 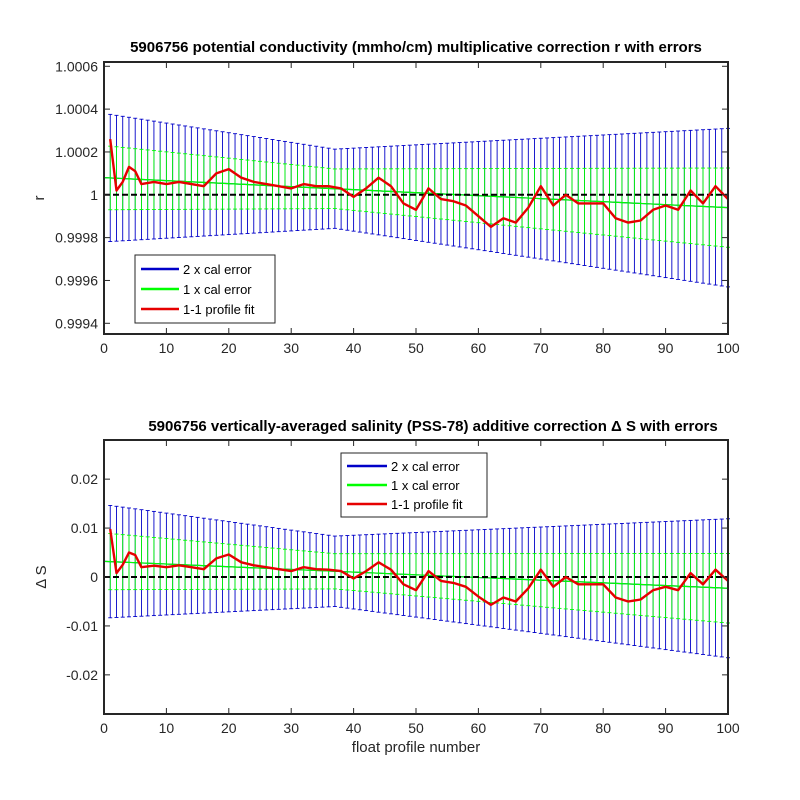 I want to click on panel1-y-tick-label: 1.0004, so click(x=76, y=109).